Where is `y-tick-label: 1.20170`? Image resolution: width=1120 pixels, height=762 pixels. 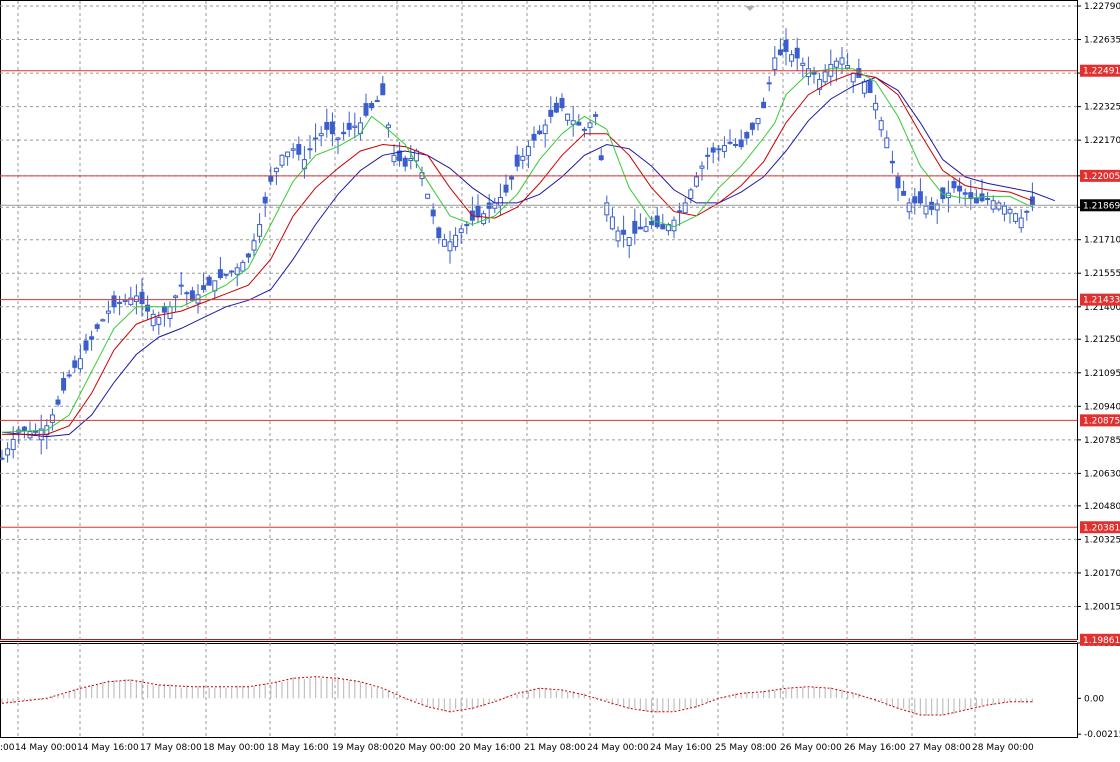 y-tick-label: 1.20170 is located at coordinates (1102, 574).